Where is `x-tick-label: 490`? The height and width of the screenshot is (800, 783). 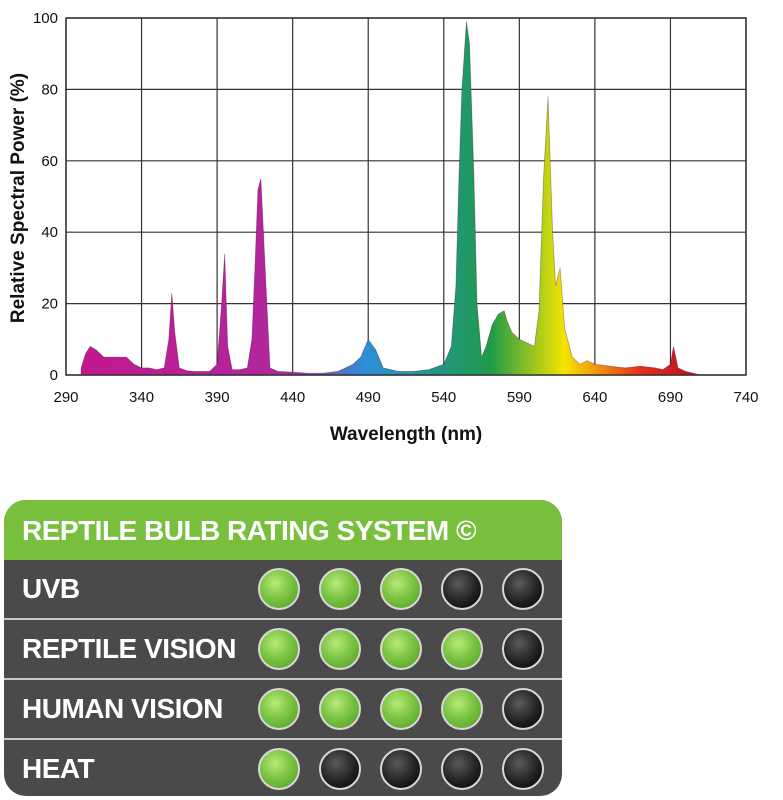 x-tick-label: 490 is located at coordinates (368, 397).